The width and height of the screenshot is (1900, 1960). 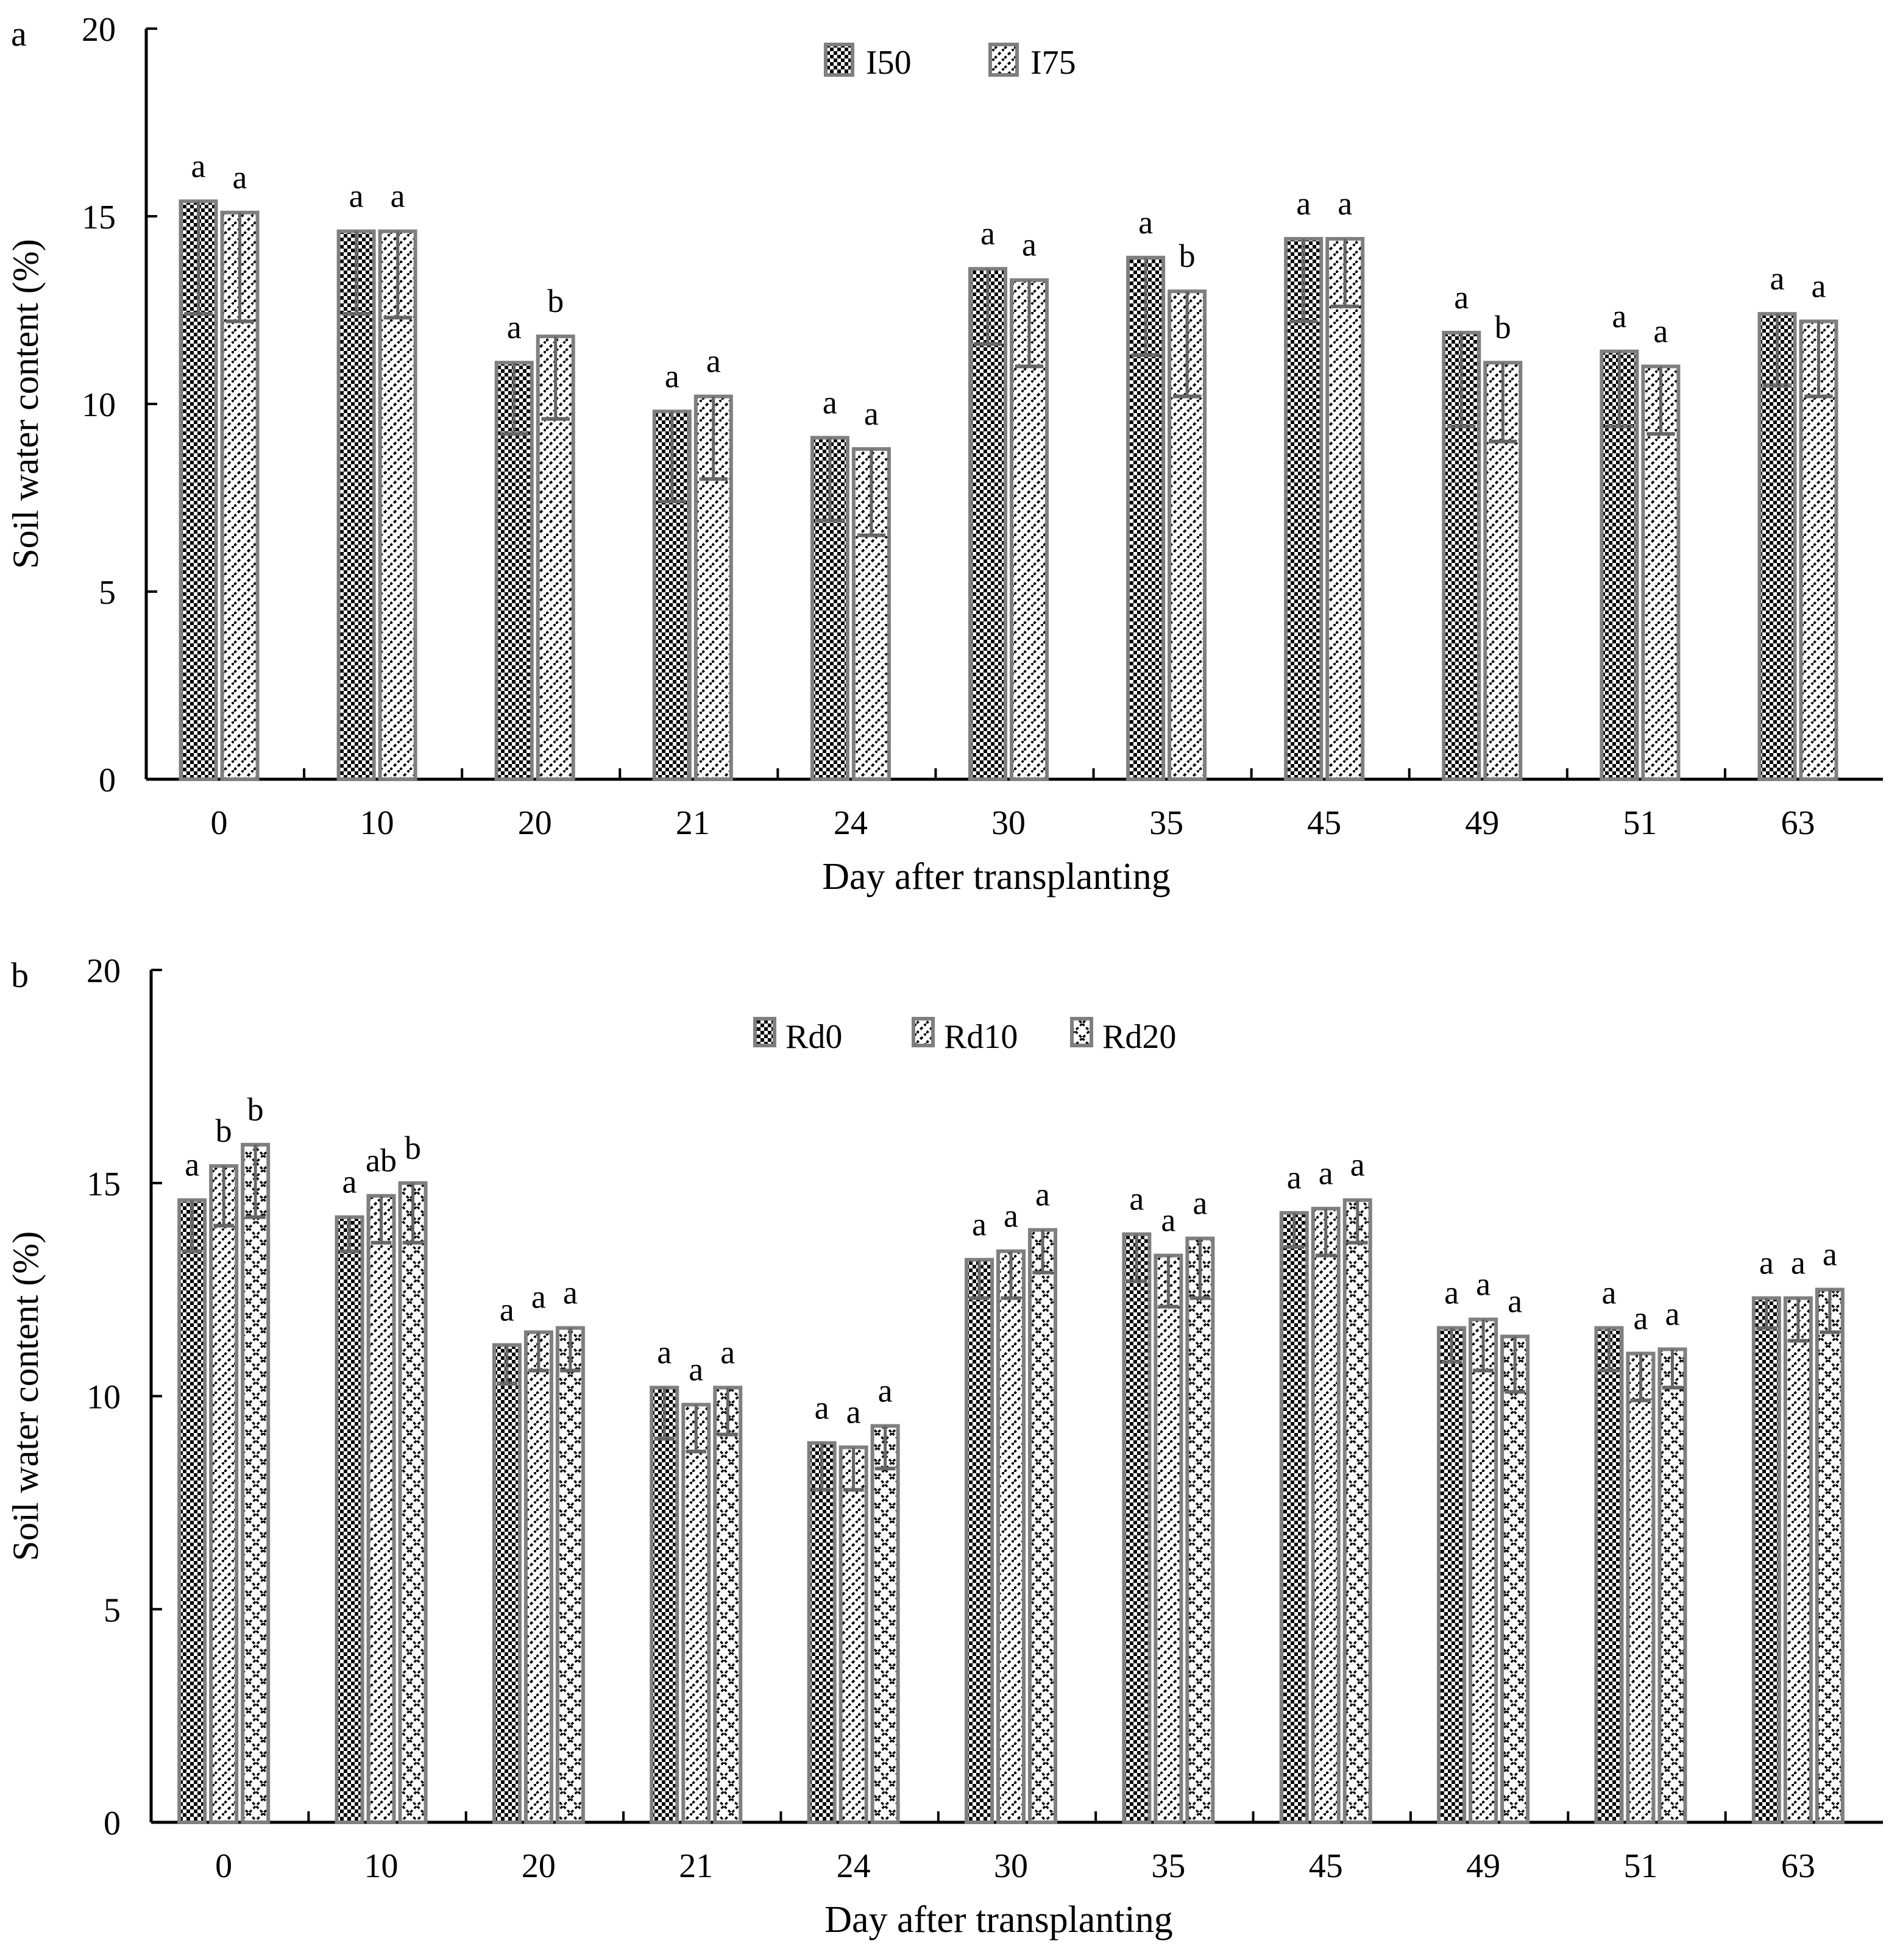 What do you see at coordinates (923, 1032) in the screenshot?
I see `legend-swatch-rd10` at bounding box center [923, 1032].